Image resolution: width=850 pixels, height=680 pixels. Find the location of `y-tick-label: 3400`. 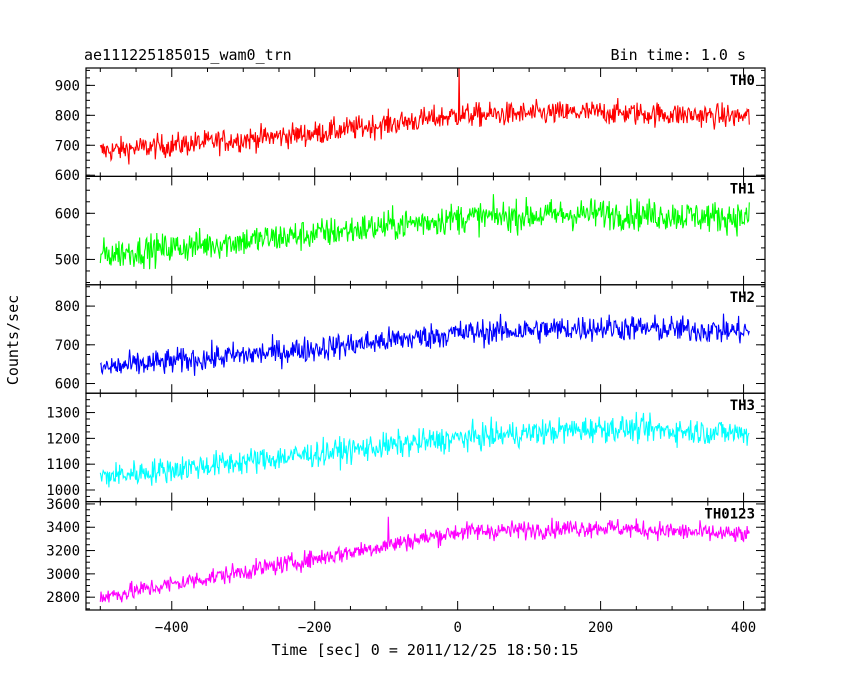

y-tick-label: 3400 is located at coordinates (63, 528).